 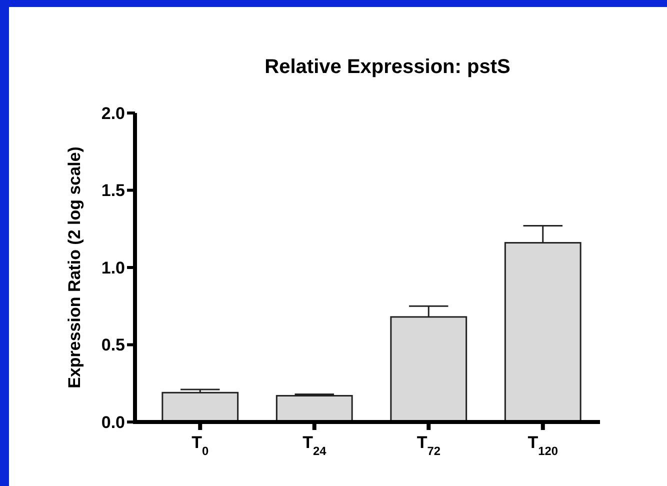 What do you see at coordinates (74, 267) in the screenshot?
I see `y-axis-title: Expression Ratio (2 log scale)` at bounding box center [74, 267].